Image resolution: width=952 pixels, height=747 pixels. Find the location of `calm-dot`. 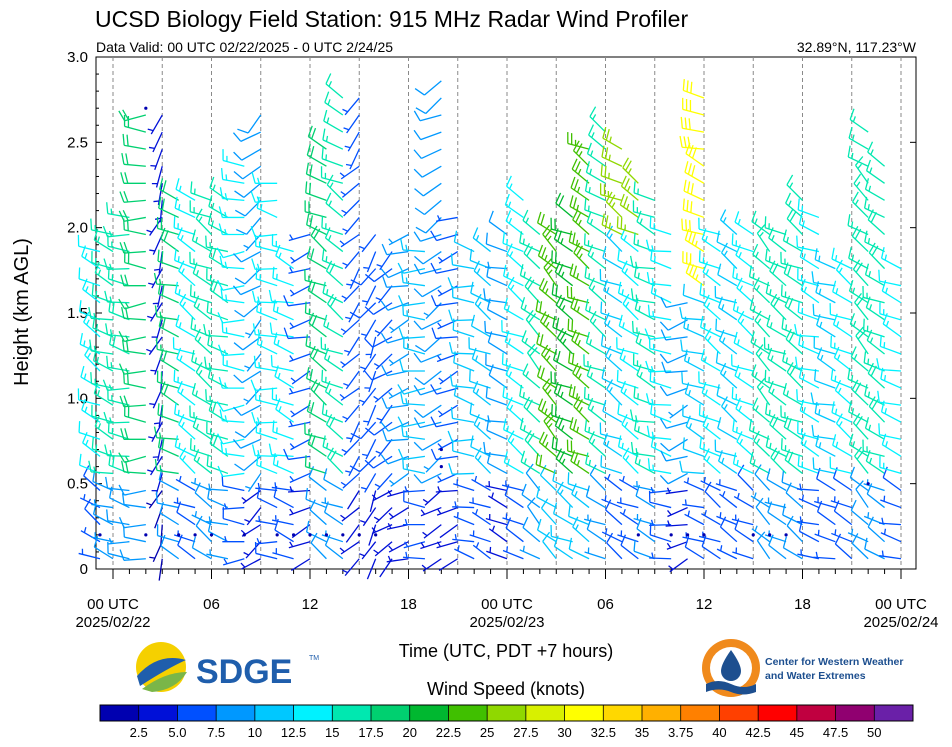

calm-dot is located at coordinates (441, 467).